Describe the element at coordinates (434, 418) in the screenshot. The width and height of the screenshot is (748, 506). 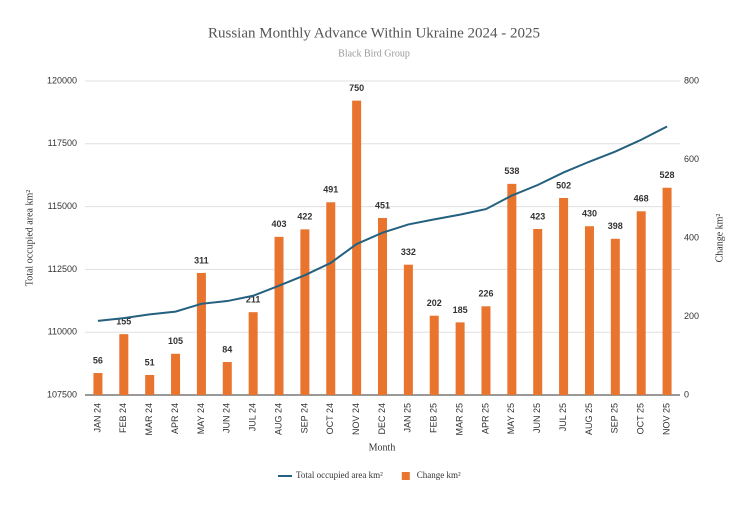
I see `x-tick-label: FEB 25` at that location.